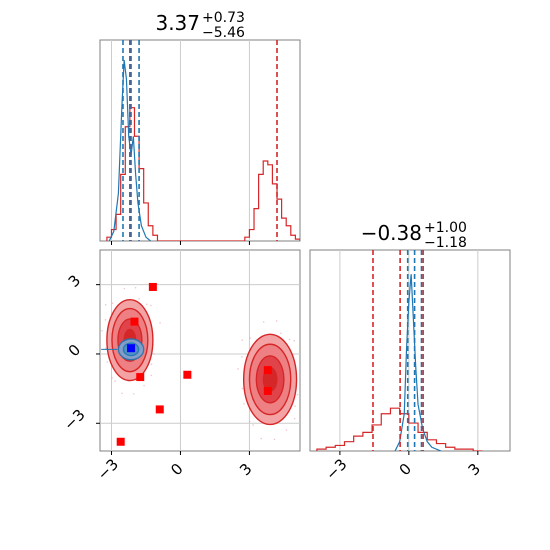  I want to click on joint-ytick-label-0: −3, so click(74, 420).